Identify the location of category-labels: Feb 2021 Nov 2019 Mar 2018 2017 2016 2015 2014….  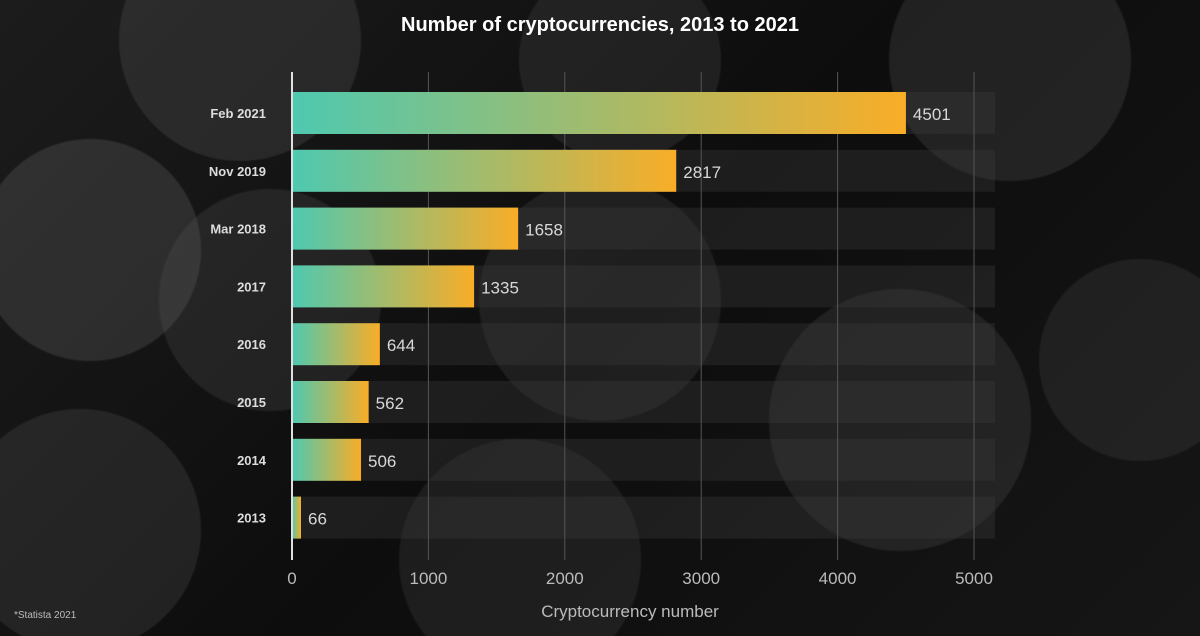
(238, 316).